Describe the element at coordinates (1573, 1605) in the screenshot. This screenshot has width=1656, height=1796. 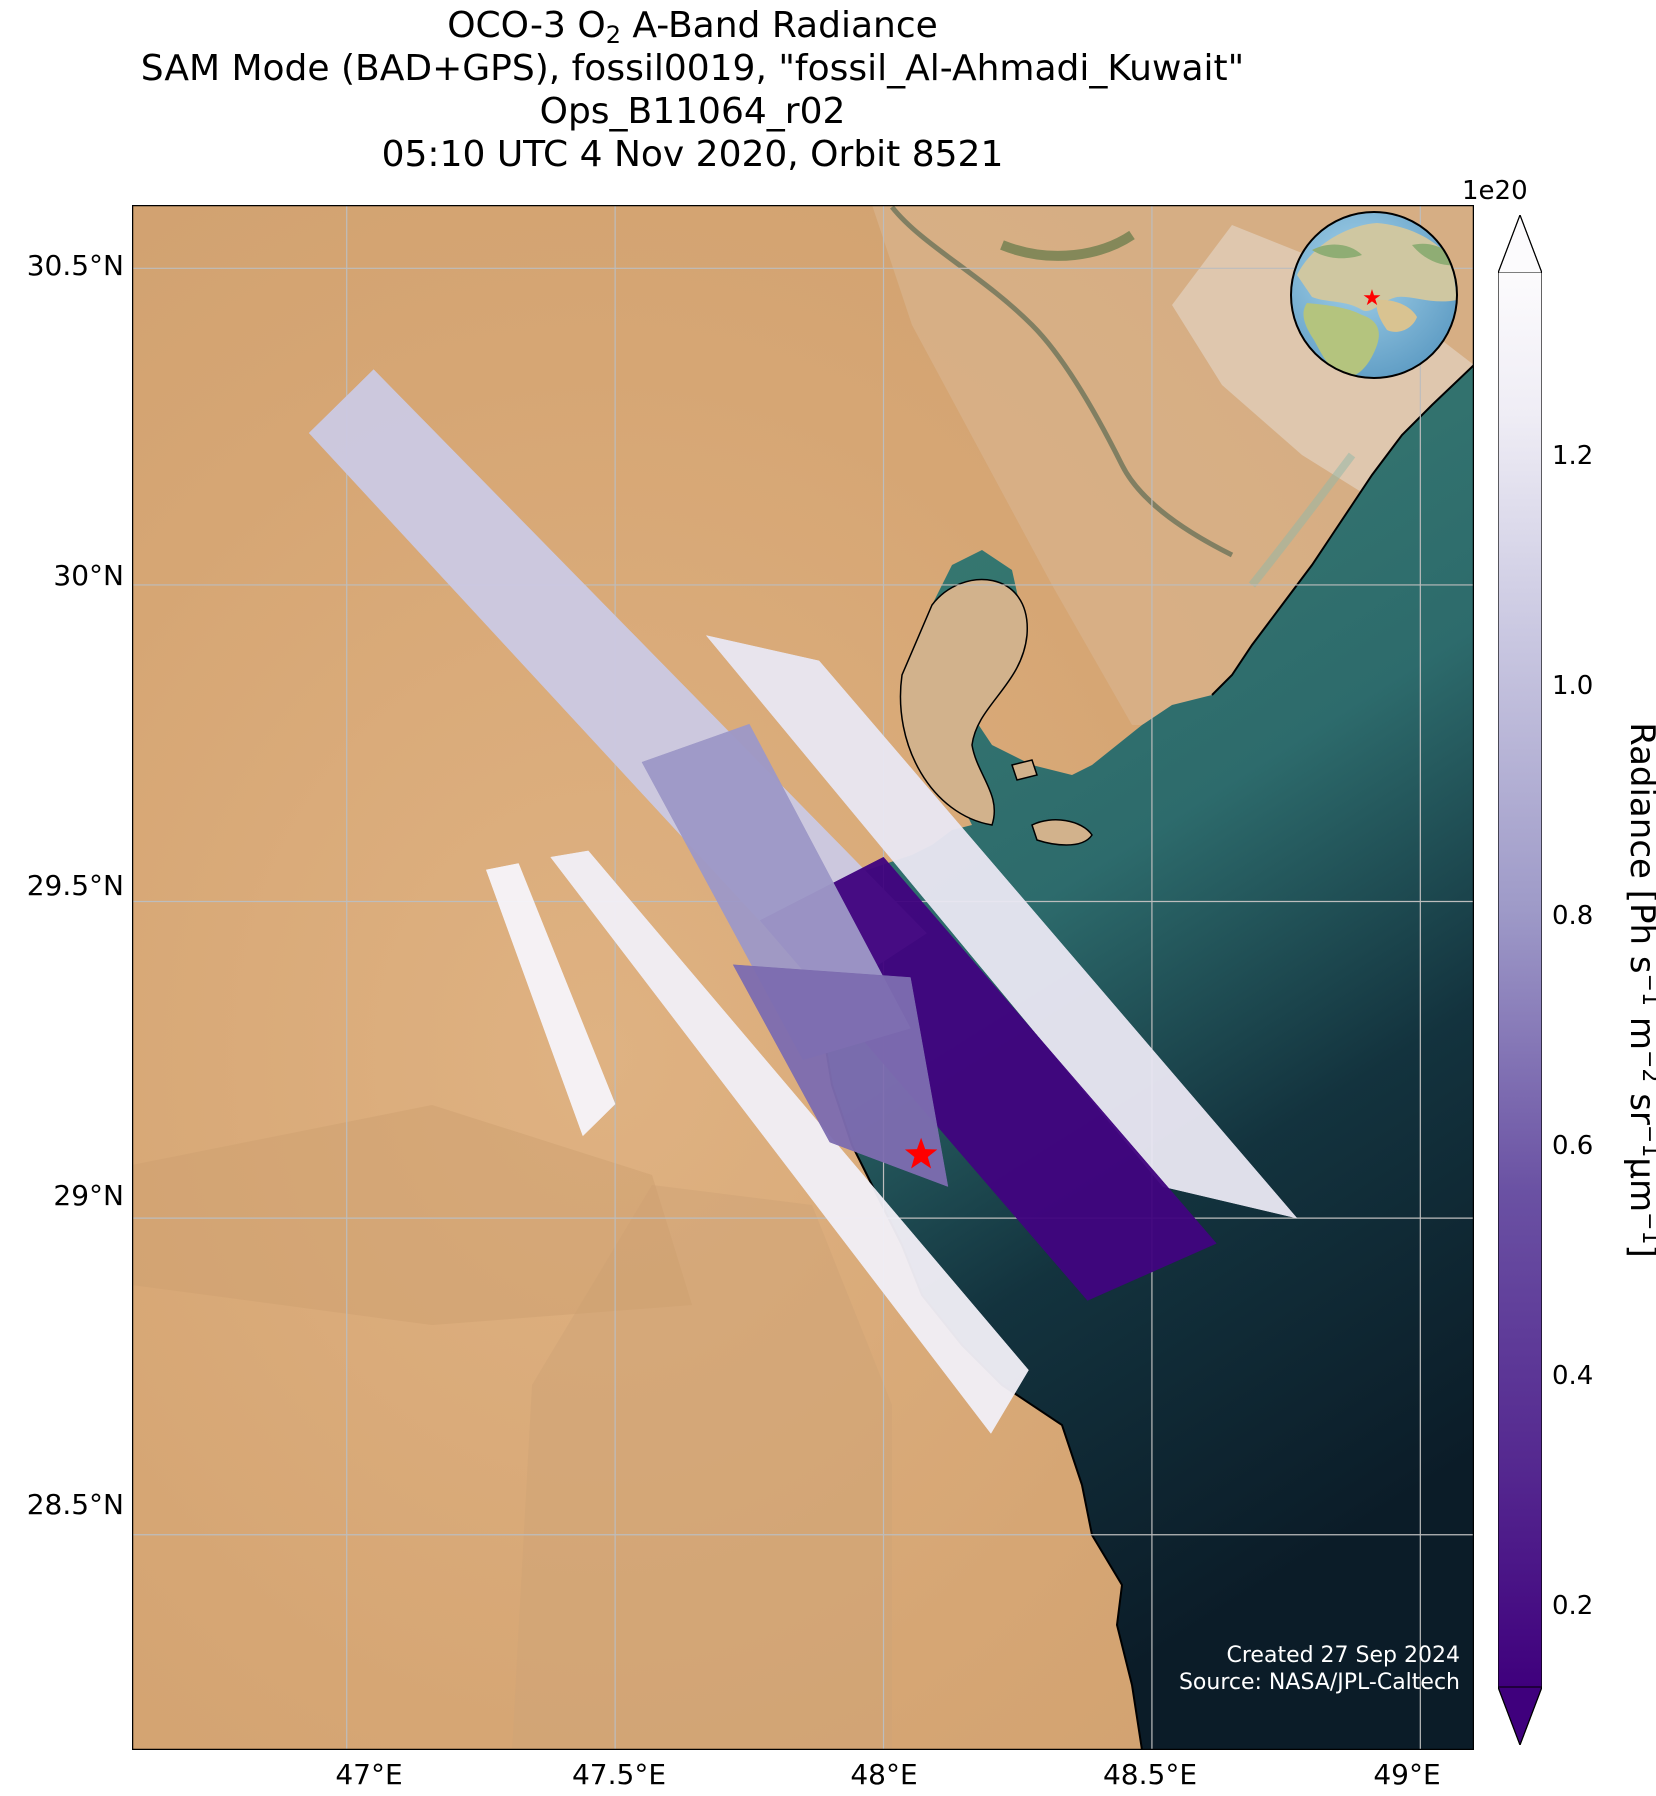
I see `colorbar-tick-label-0: 0.2` at that location.